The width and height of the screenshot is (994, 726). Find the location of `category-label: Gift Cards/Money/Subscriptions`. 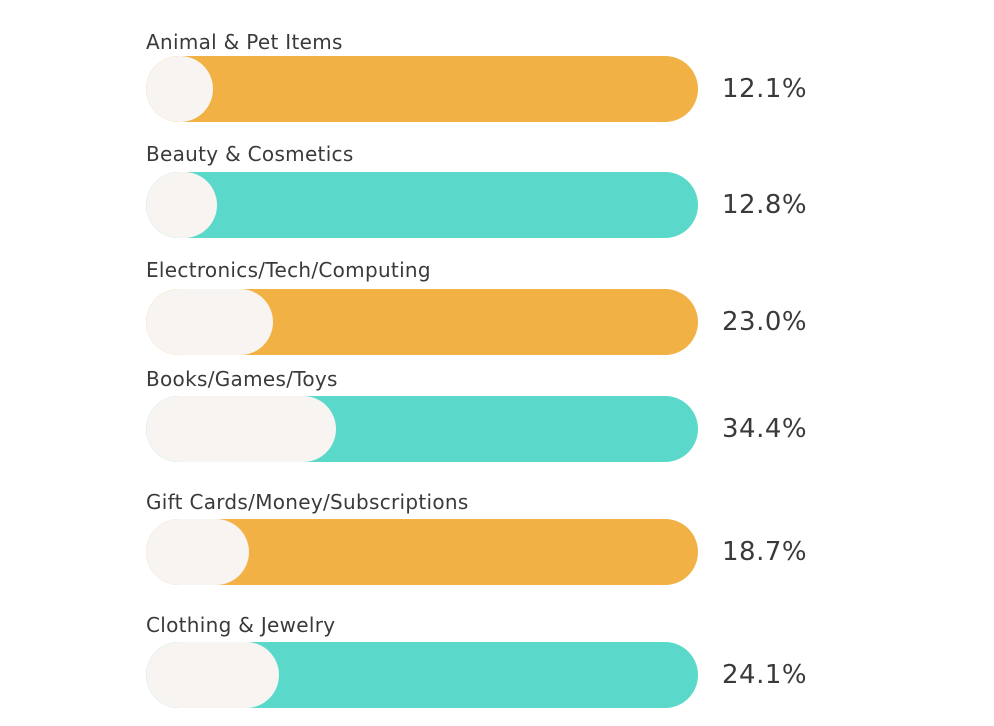

category-label: Gift Cards/Money/Subscriptions is located at coordinates (307, 502).